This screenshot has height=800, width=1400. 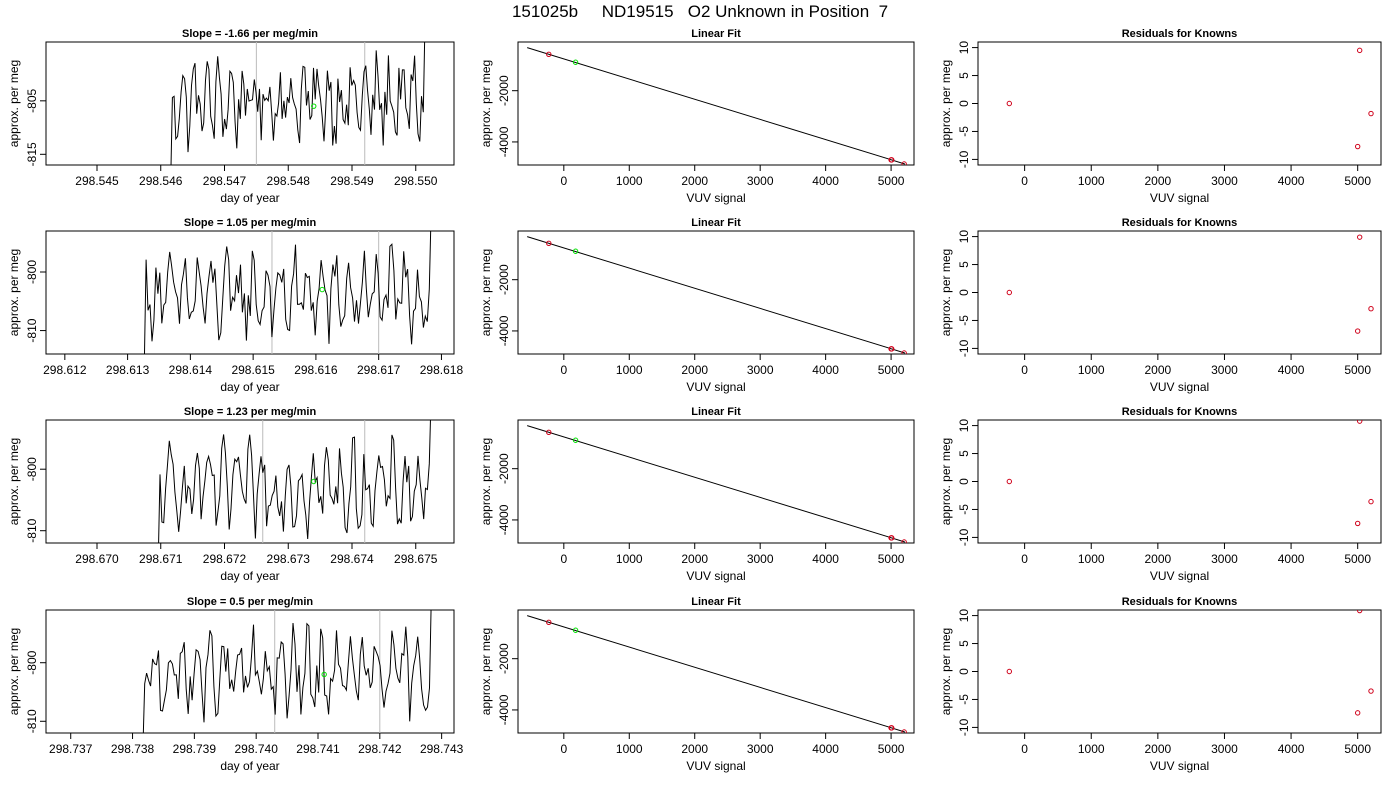 What do you see at coordinates (250, 602) in the screenshot?
I see `panel-title: Slope = 0.5 per meg/min` at bounding box center [250, 602].